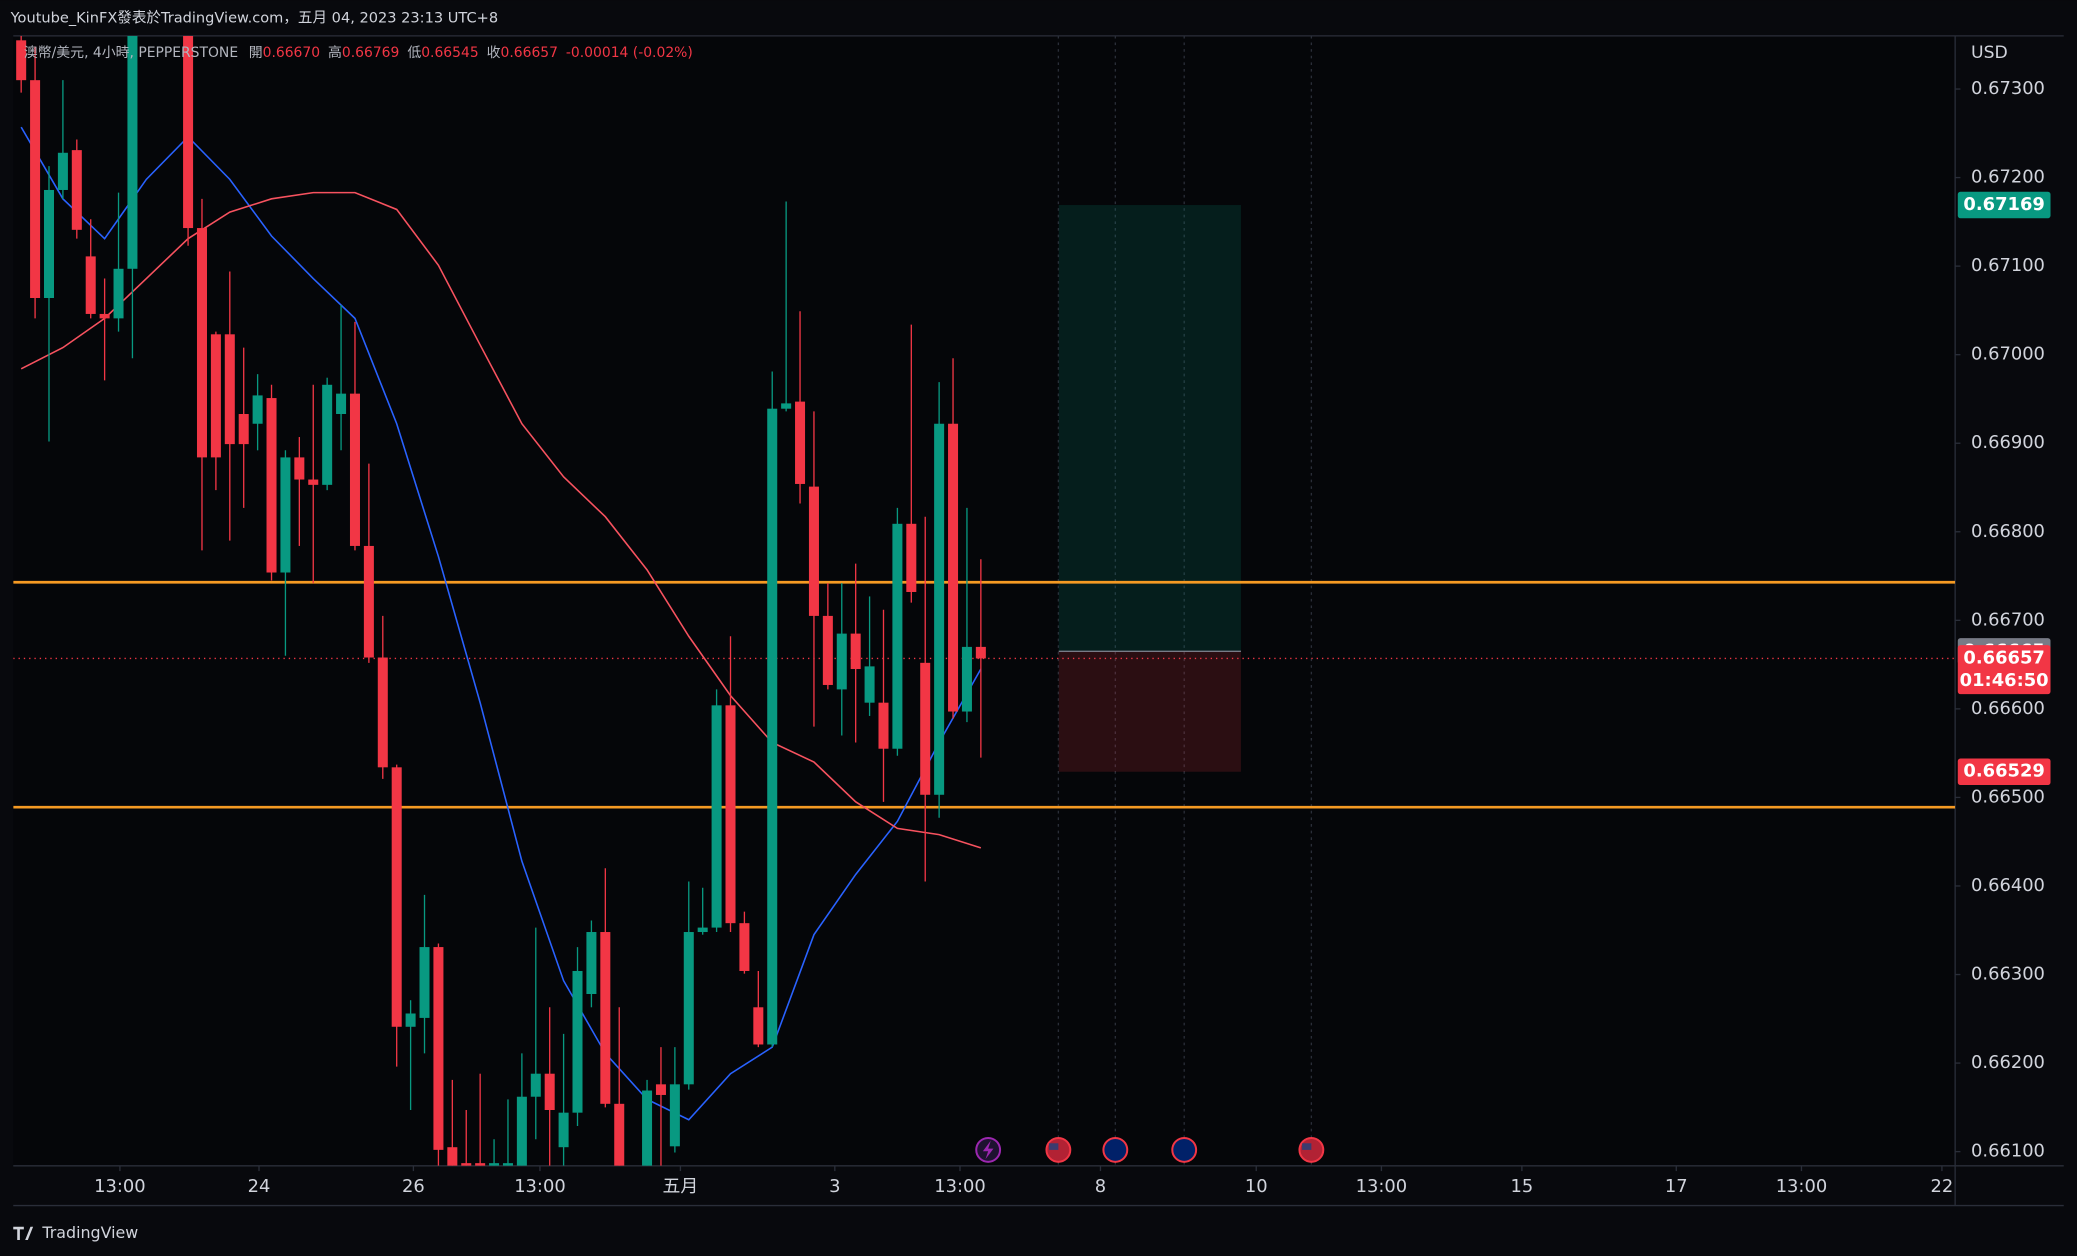  I want to click on legend-value: 0.66769, so click(370, 53).